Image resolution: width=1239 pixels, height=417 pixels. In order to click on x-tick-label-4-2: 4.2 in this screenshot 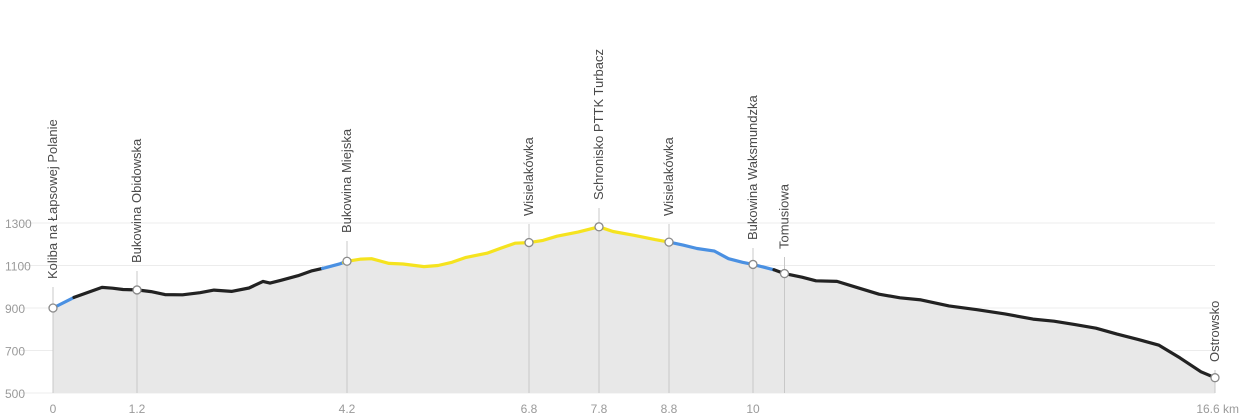, I will do `click(347, 409)`.